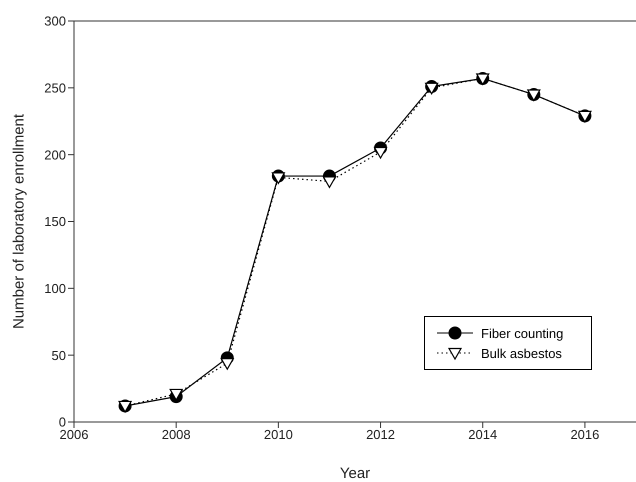 This screenshot has width=636, height=482. What do you see at coordinates (585, 434) in the screenshot?
I see `x-tick-label: 2016` at bounding box center [585, 434].